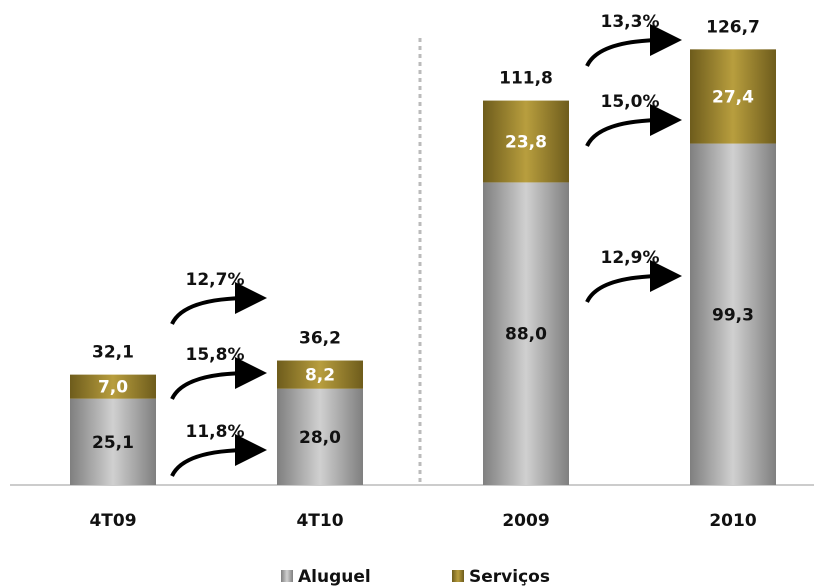 The height and width of the screenshot is (588, 824). I want to click on x-tick-label: 2010, so click(732, 521).